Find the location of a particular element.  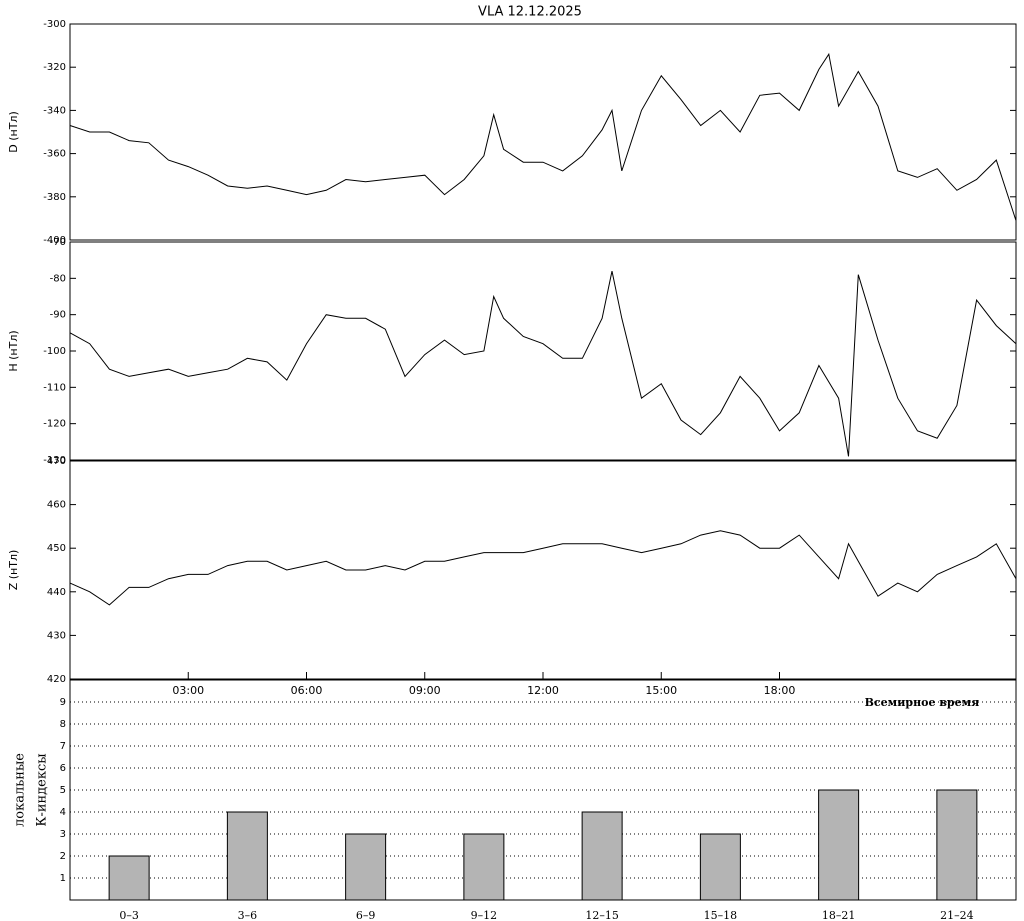

y-tick-label: -320 is located at coordinates (54, 67).